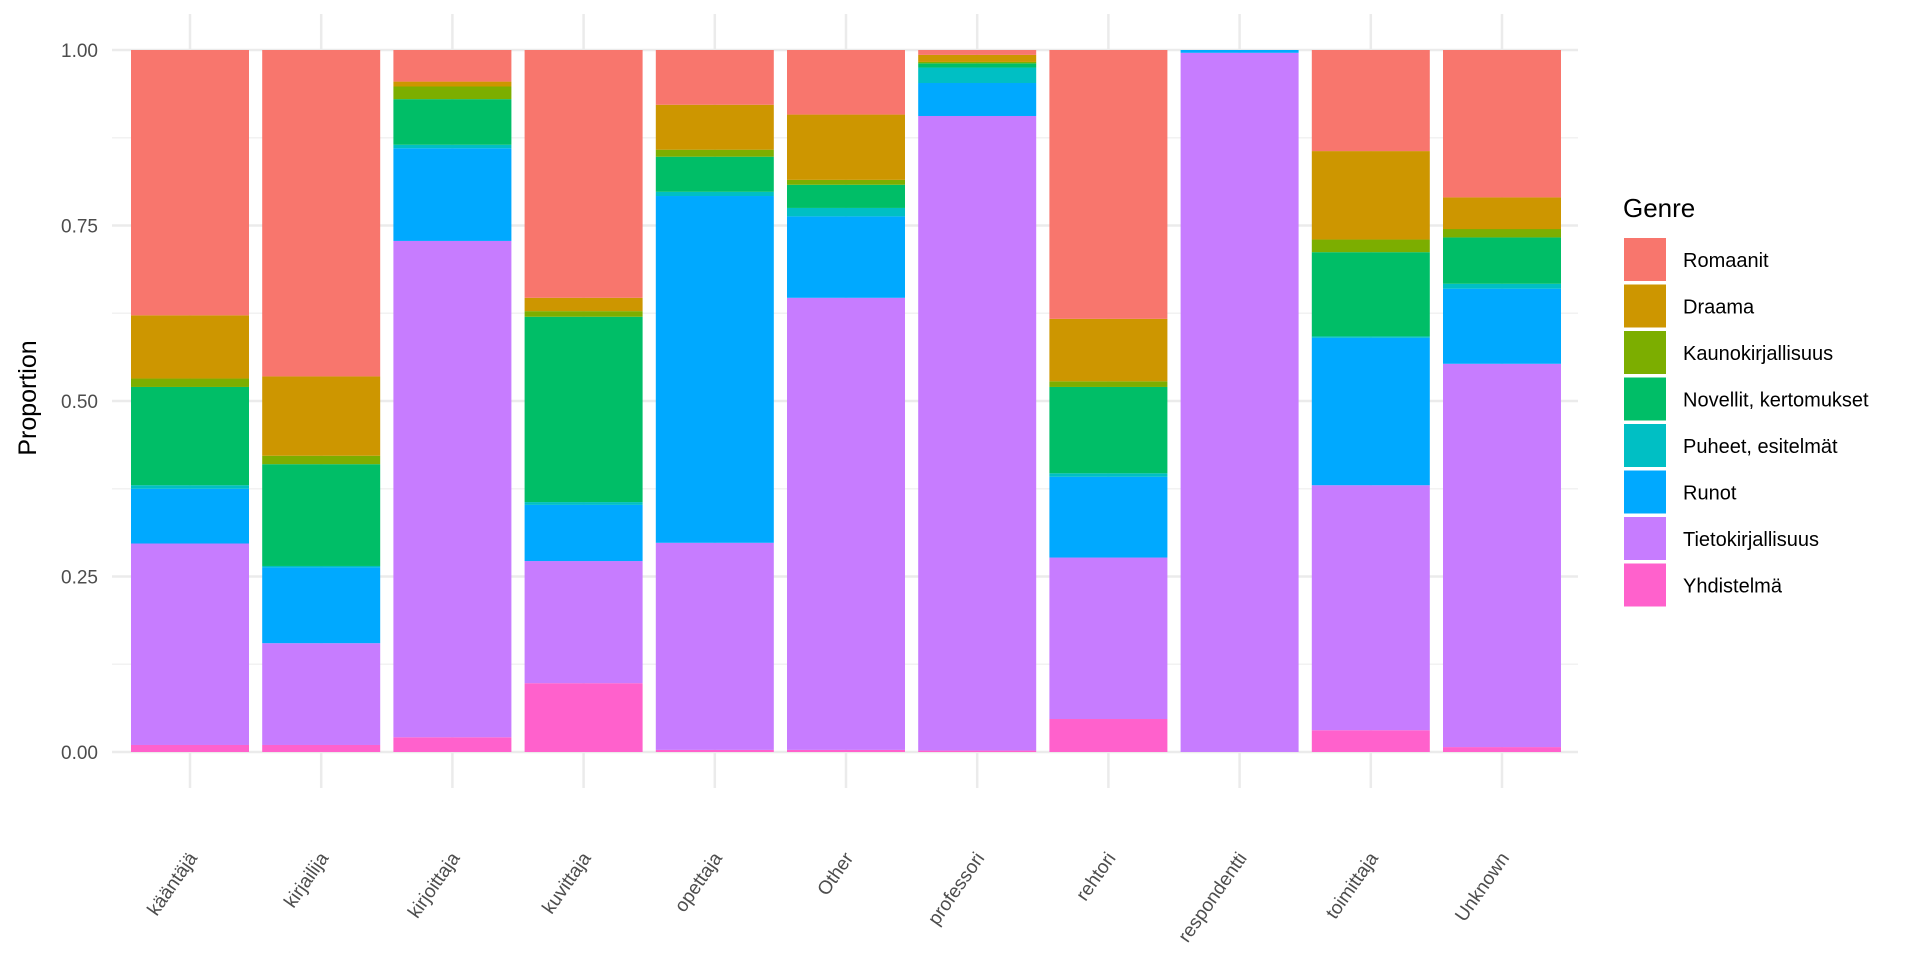  What do you see at coordinates (321, 460) in the screenshot?
I see `bar-segment-kaunokirjallisuus-kirjailija` at bounding box center [321, 460].